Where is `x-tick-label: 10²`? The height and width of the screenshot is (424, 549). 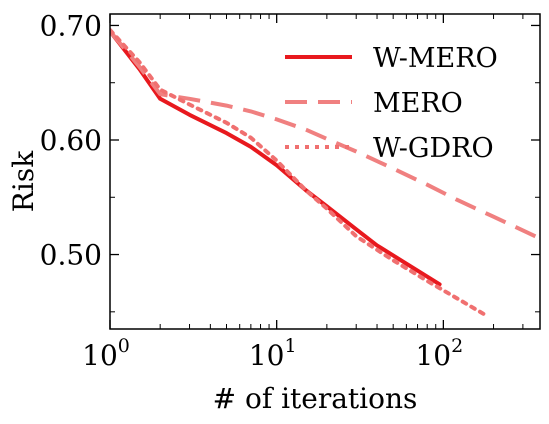 x-tick-label: 10² is located at coordinates (439, 353).